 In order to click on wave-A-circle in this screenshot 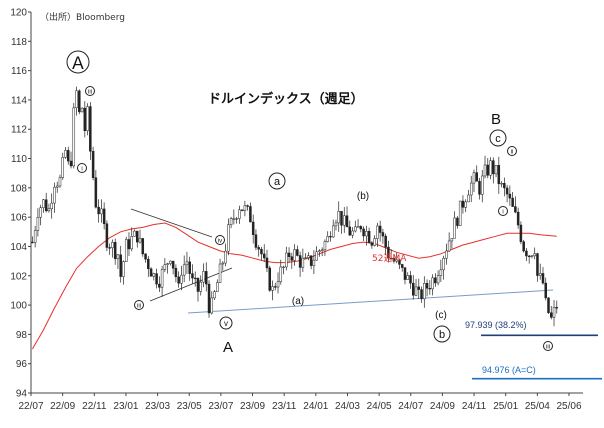, I will do `click(78, 62)`.